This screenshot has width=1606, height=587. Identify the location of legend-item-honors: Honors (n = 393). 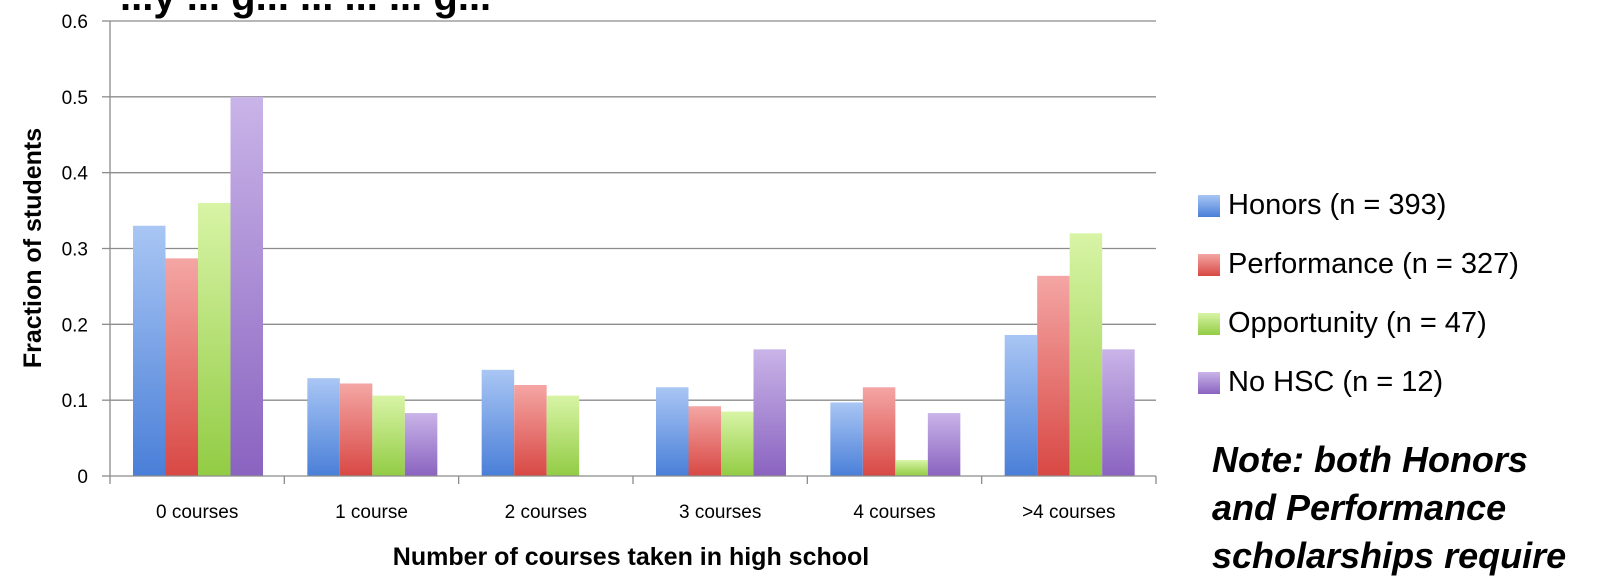
(1358, 205).